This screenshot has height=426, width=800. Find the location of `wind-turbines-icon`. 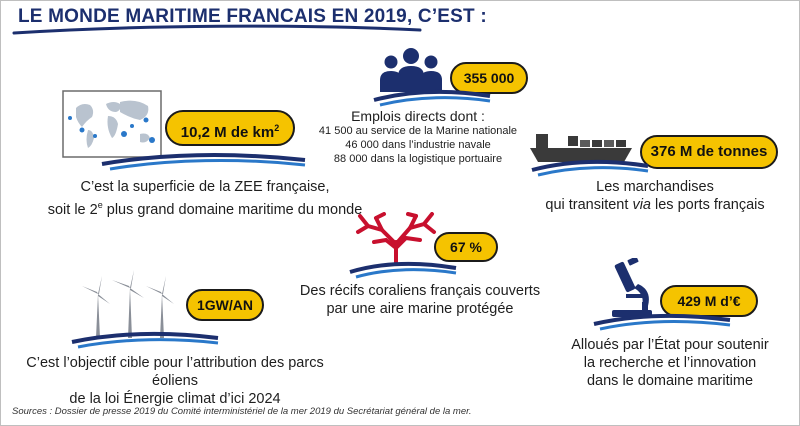

wind-turbines-icon is located at coordinates (128, 304).